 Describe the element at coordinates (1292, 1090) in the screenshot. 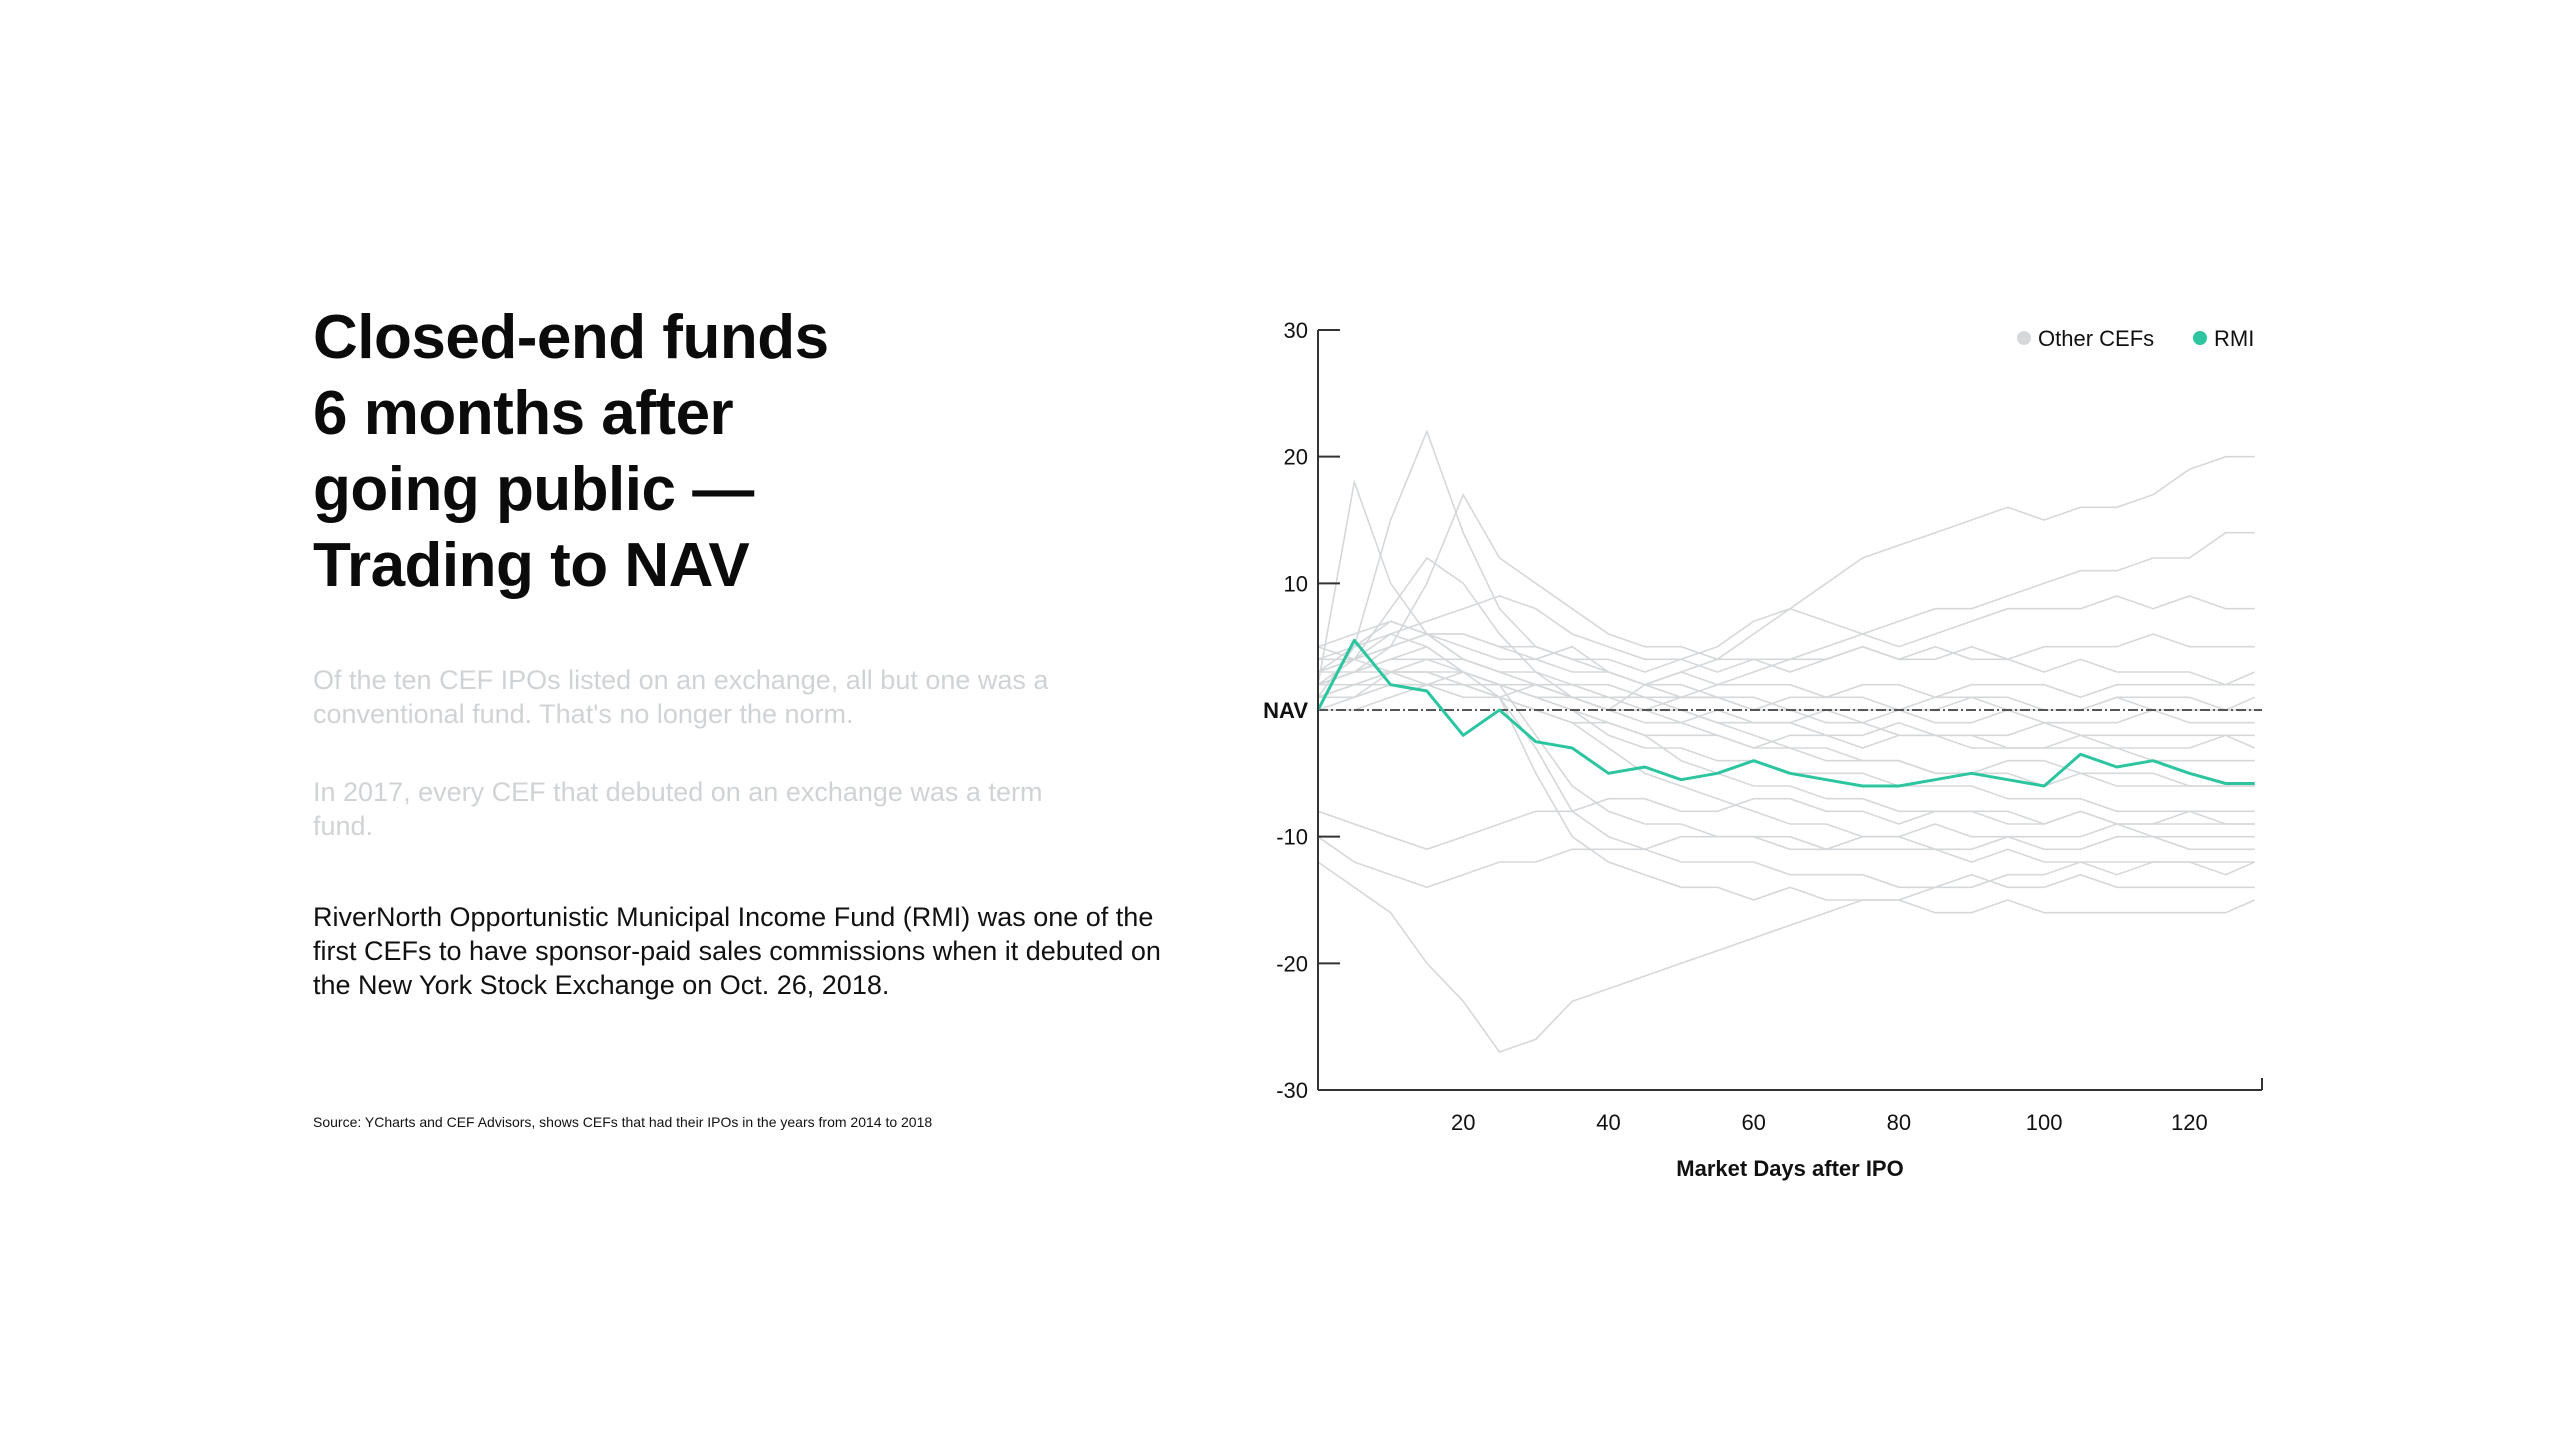

I see `y-tick-label: -30` at that location.